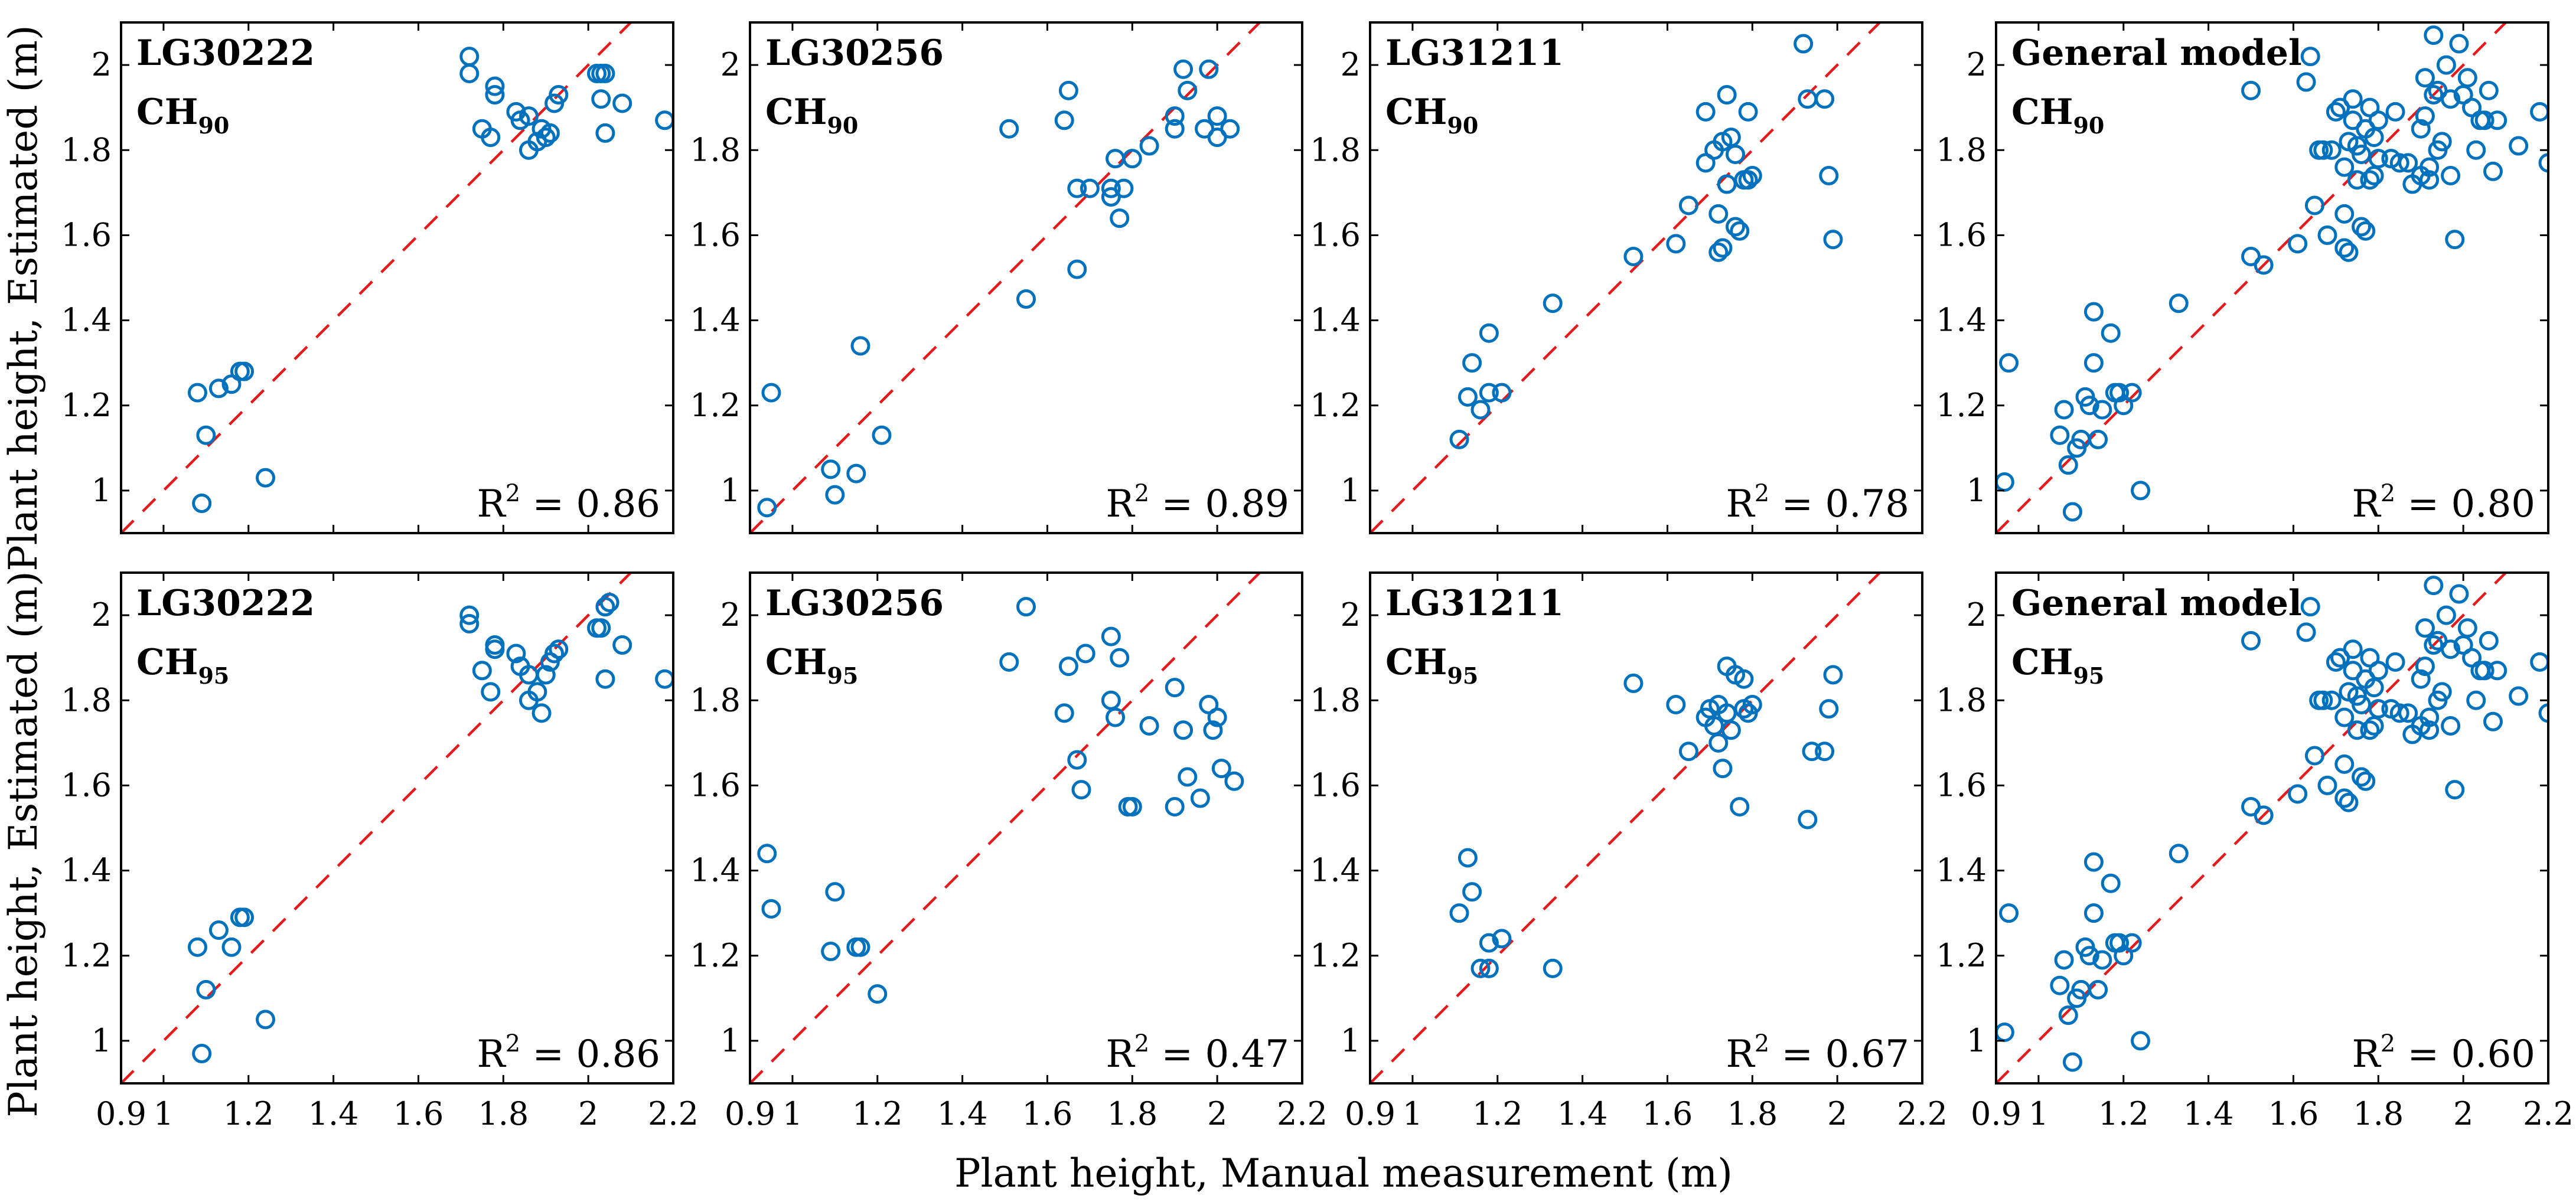 Image resolution: width=2576 pixels, height=1202 pixels. What do you see at coordinates (811, 665) in the screenshot?
I see `panel-ch-label: CH95` at bounding box center [811, 665].